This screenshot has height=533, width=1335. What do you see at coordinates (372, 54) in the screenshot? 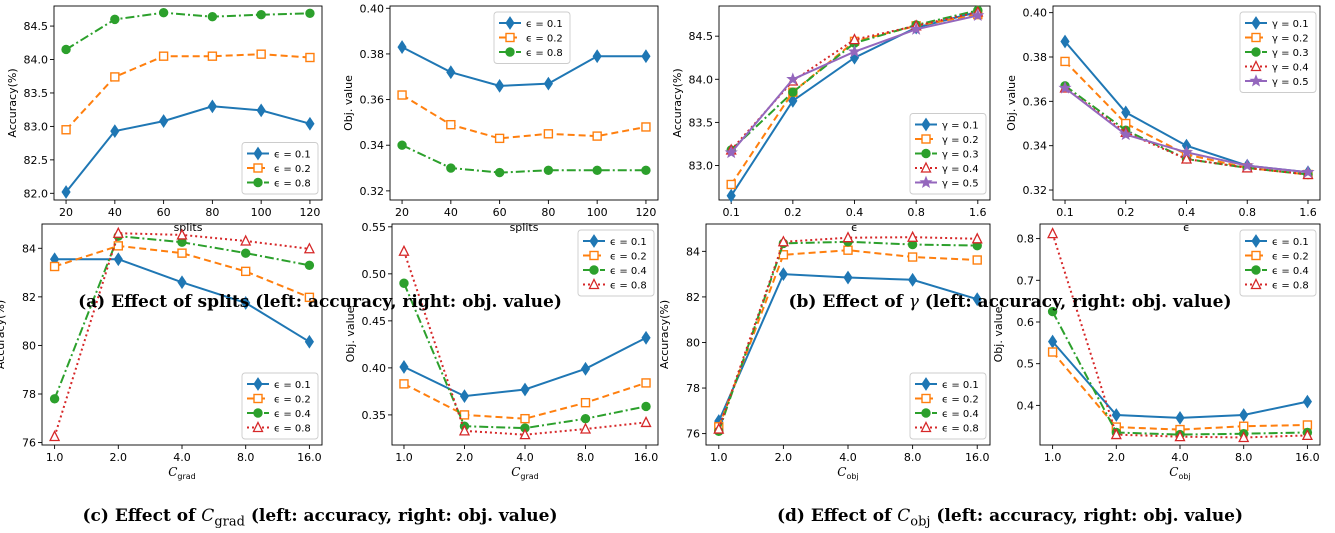
I see `y-tick-label: 0.38` at bounding box center [372, 54].